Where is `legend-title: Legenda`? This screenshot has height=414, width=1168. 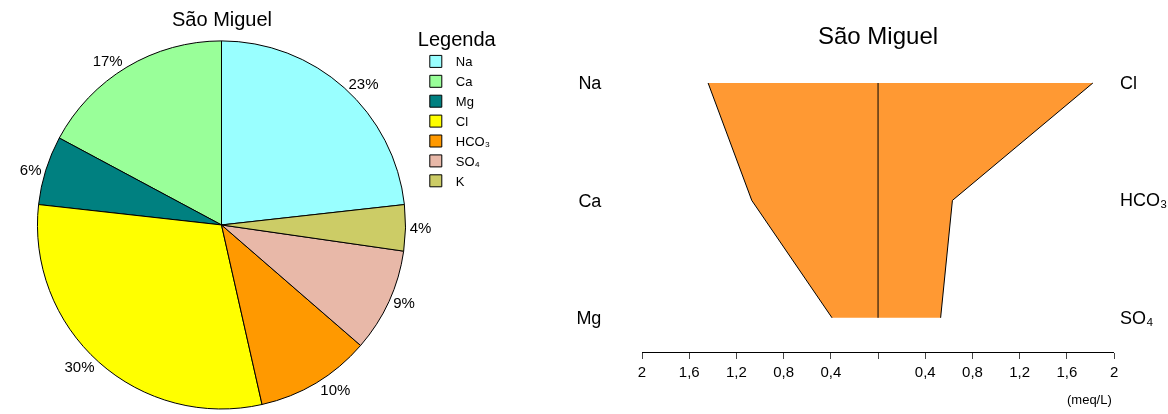 legend-title: Legenda is located at coordinates (457, 39).